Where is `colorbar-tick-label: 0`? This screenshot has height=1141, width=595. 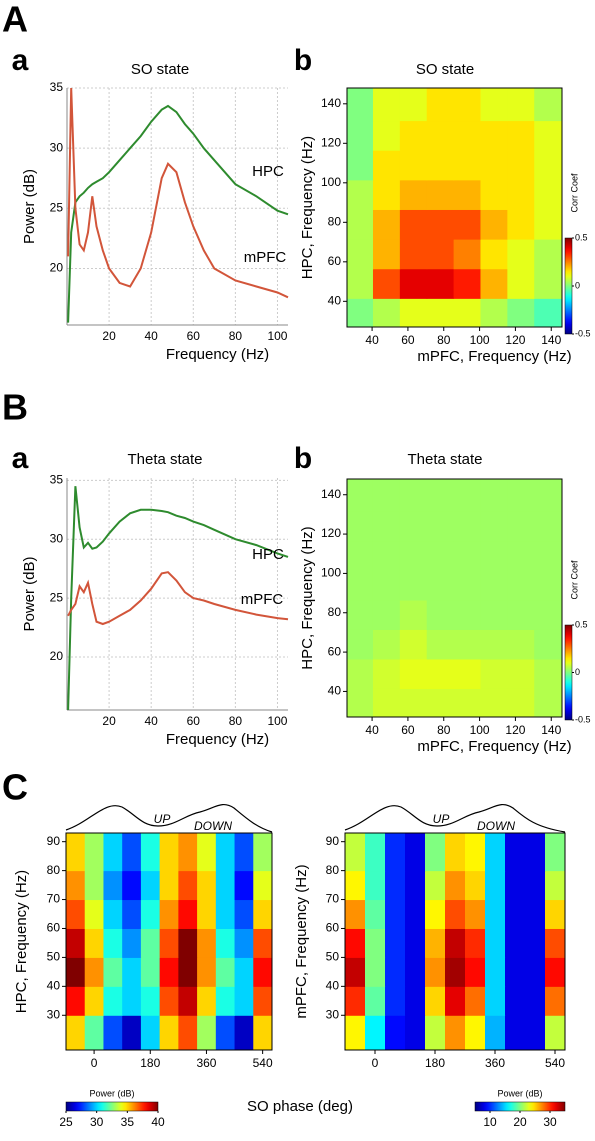 colorbar-tick-label: 0 is located at coordinates (577, 672).